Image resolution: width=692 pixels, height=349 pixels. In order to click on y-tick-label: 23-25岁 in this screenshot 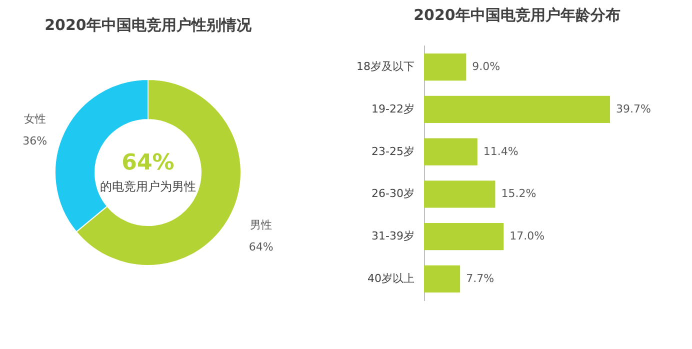, I will do `click(393, 151)`.